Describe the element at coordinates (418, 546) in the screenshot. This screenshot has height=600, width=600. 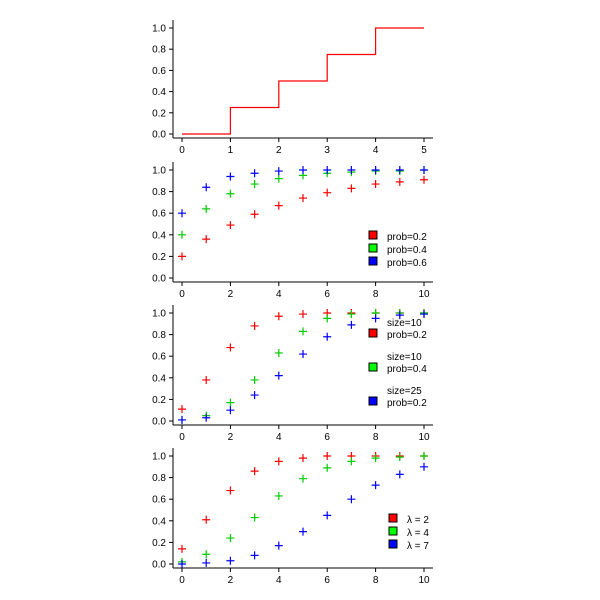
I see `legend-label: λ = 7` at that location.